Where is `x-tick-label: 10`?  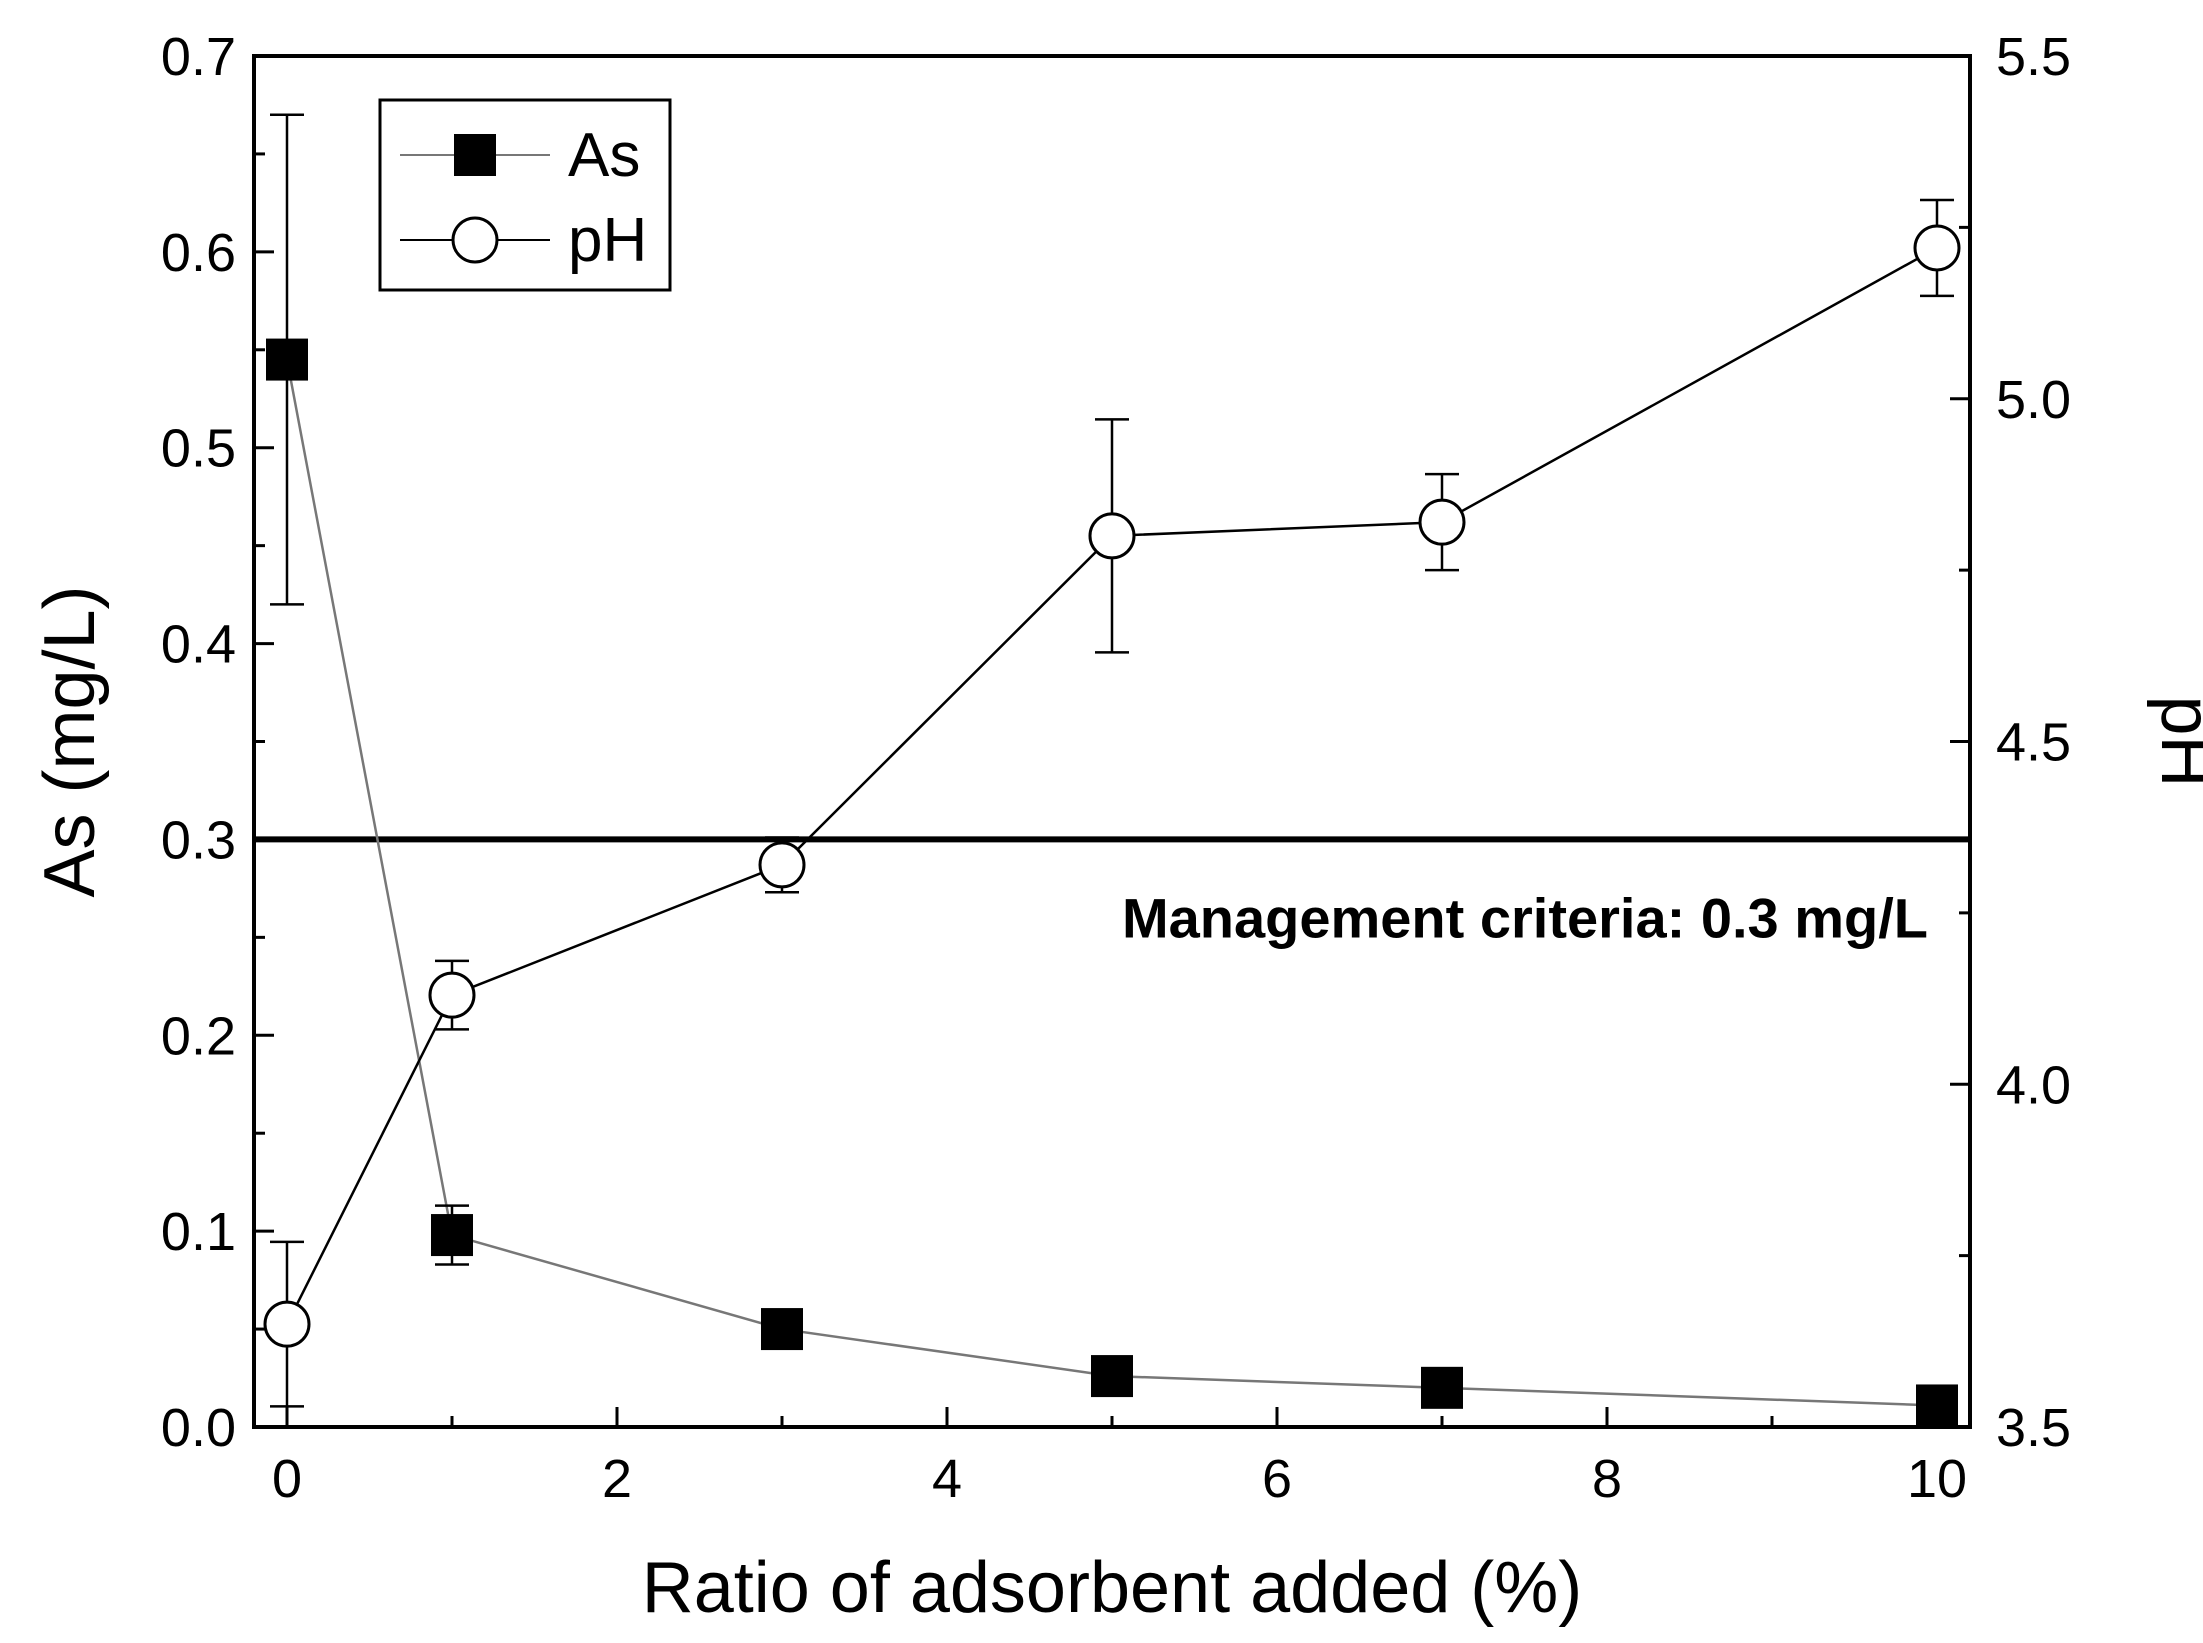
x-tick-label: 10 is located at coordinates (1937, 1479).